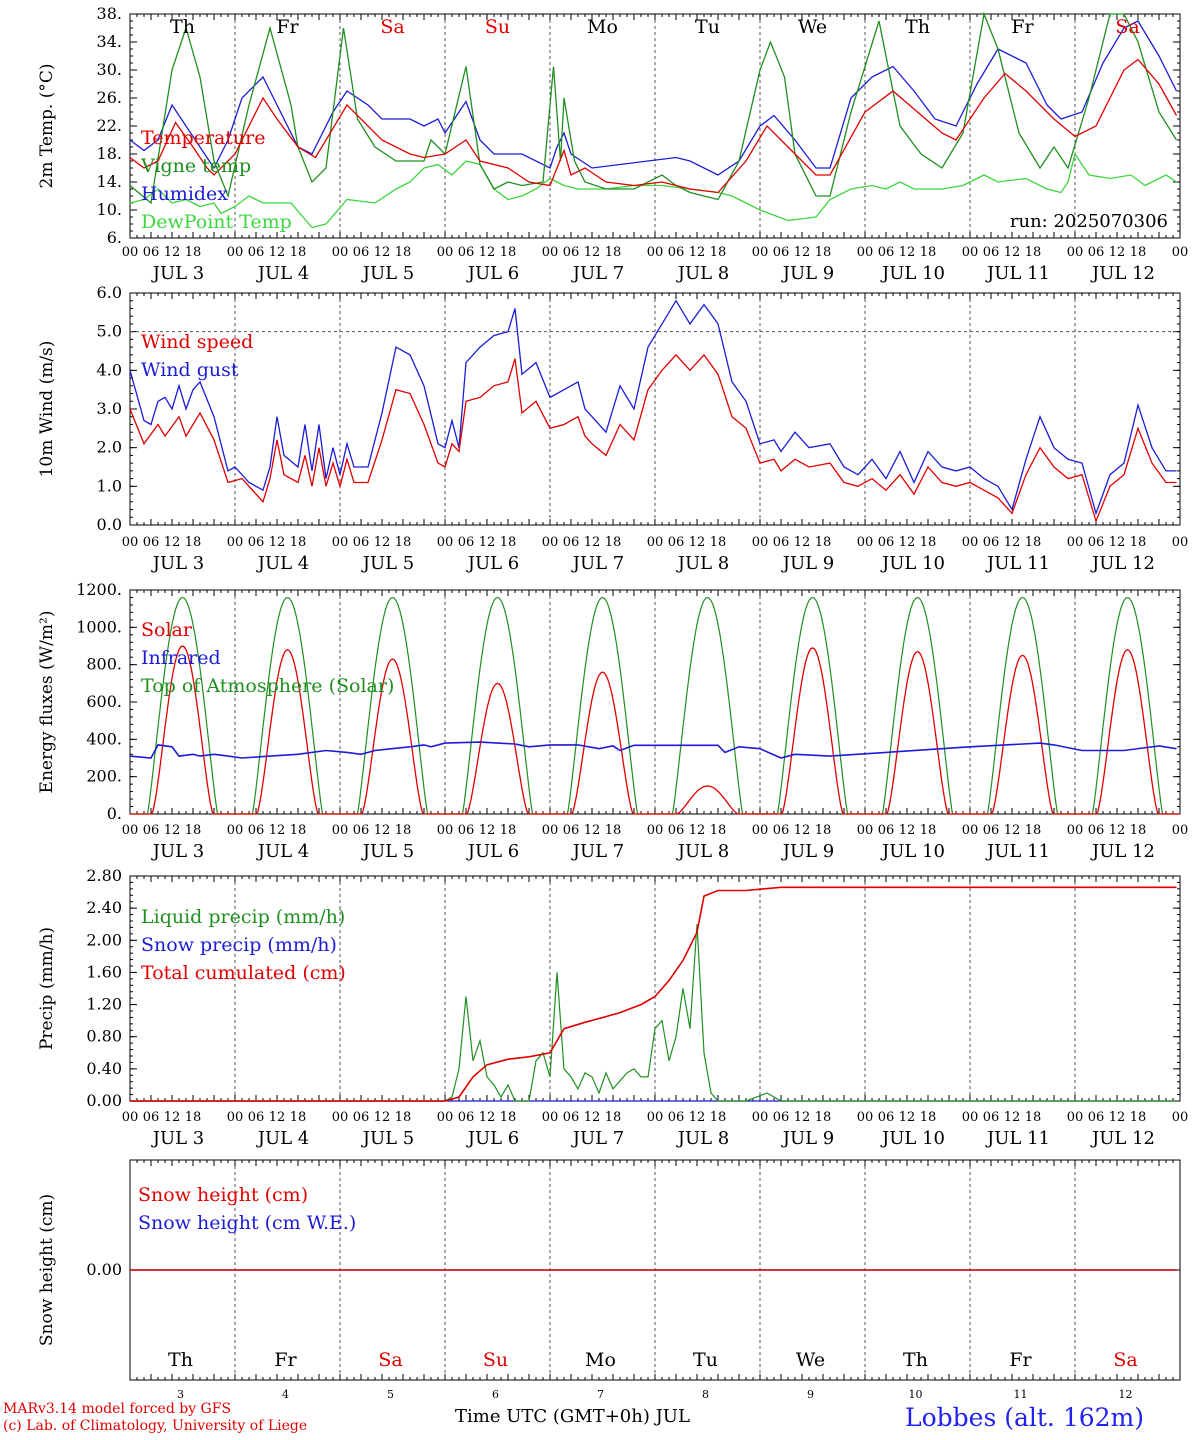 The height and width of the screenshot is (1440, 1194). I want to click on y-tick-label: 1000., so click(99, 626).